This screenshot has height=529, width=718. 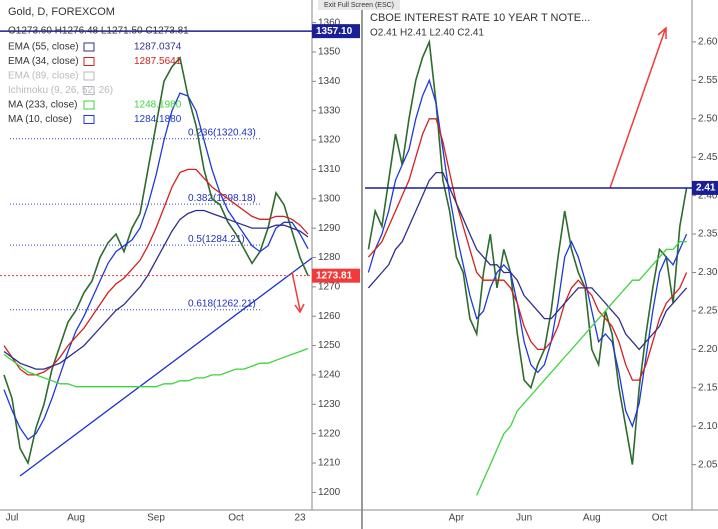 I want to click on y-tick-label: 1280, so click(x=329, y=257).